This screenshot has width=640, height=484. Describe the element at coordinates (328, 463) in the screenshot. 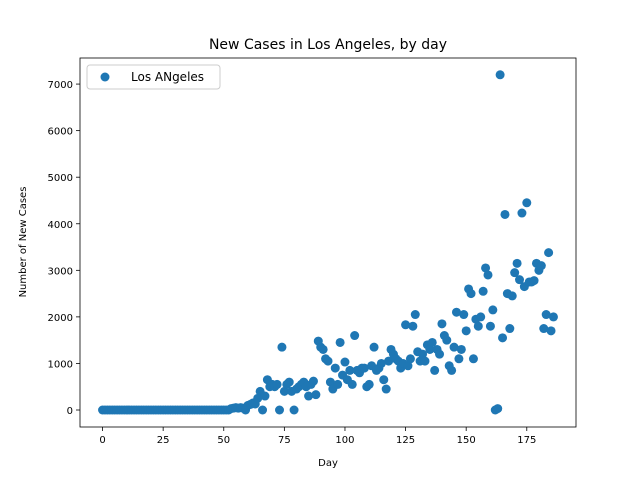

I see `x-axis-label: Day` at that location.